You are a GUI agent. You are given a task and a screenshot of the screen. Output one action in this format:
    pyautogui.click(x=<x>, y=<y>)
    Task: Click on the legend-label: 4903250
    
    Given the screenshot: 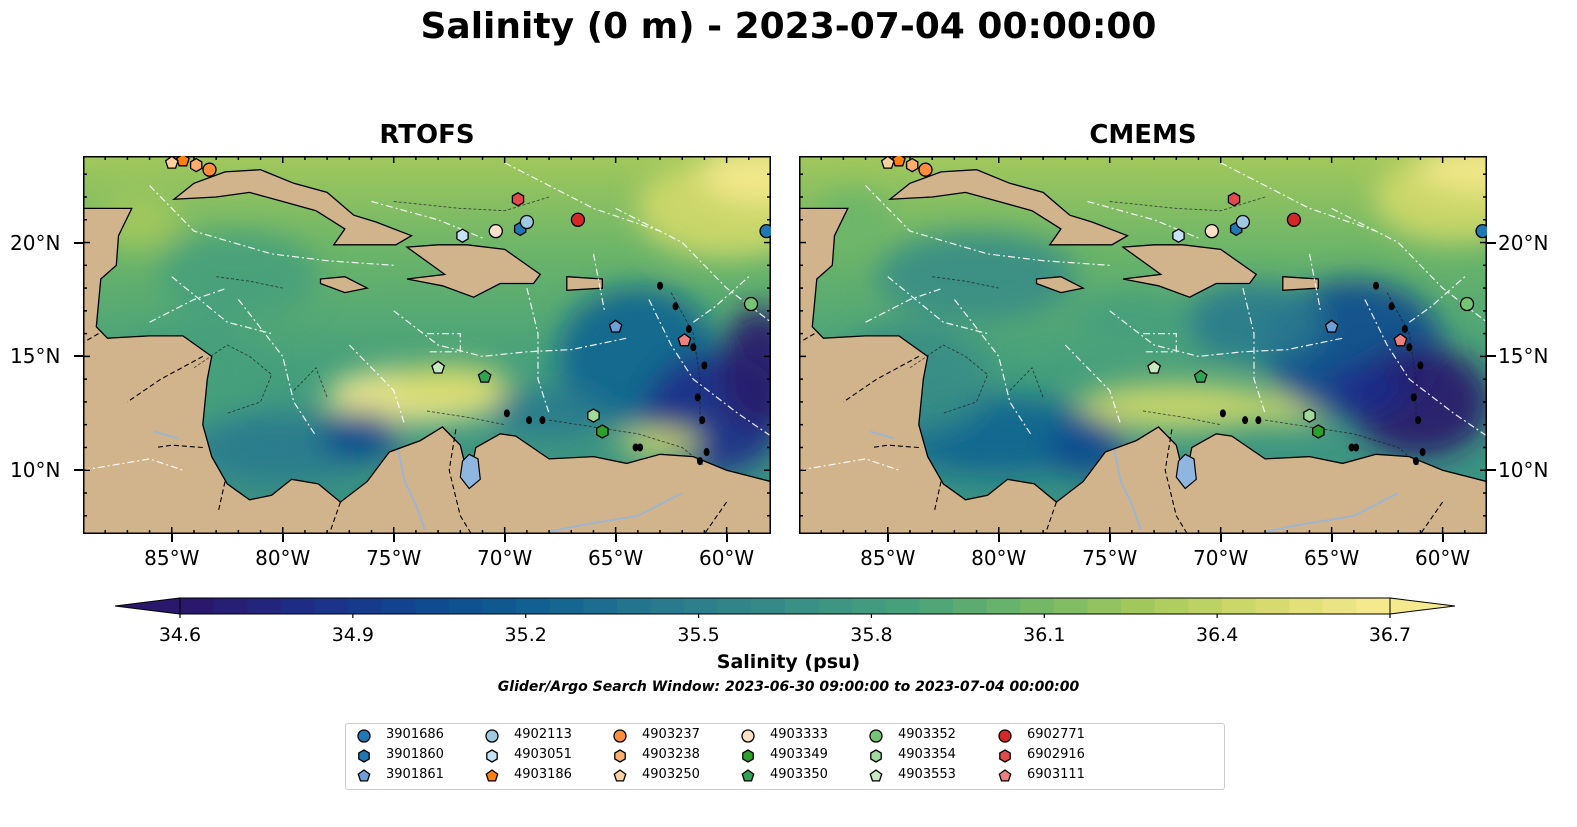 What is the action you would take?
    pyautogui.click(x=671, y=774)
    